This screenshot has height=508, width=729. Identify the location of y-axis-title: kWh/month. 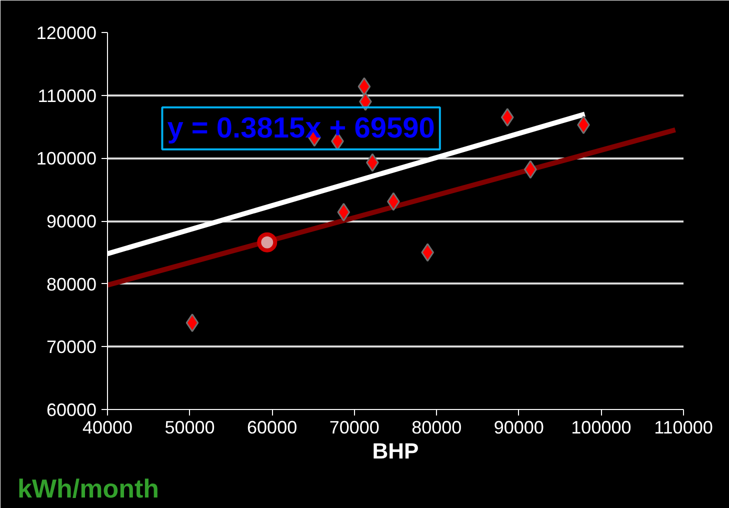
(89, 489).